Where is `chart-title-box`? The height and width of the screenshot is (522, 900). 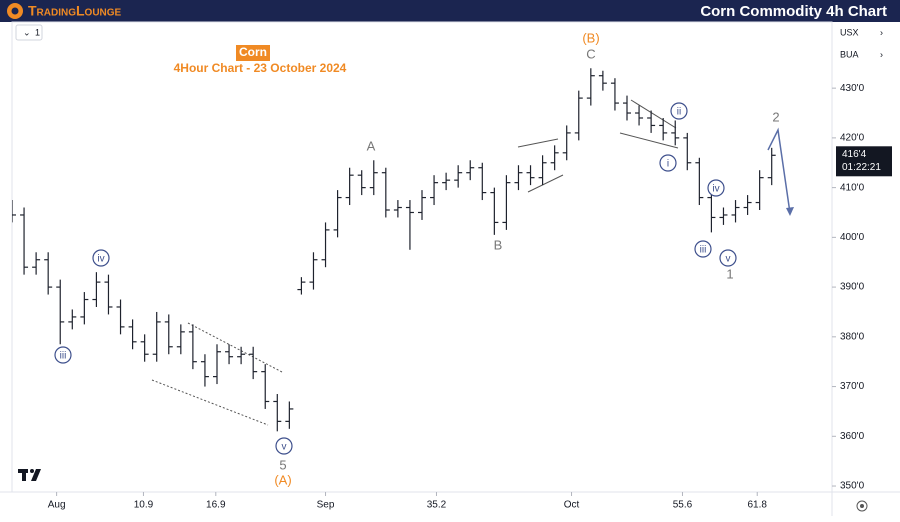
chart-title-box is located at coordinates (253, 53).